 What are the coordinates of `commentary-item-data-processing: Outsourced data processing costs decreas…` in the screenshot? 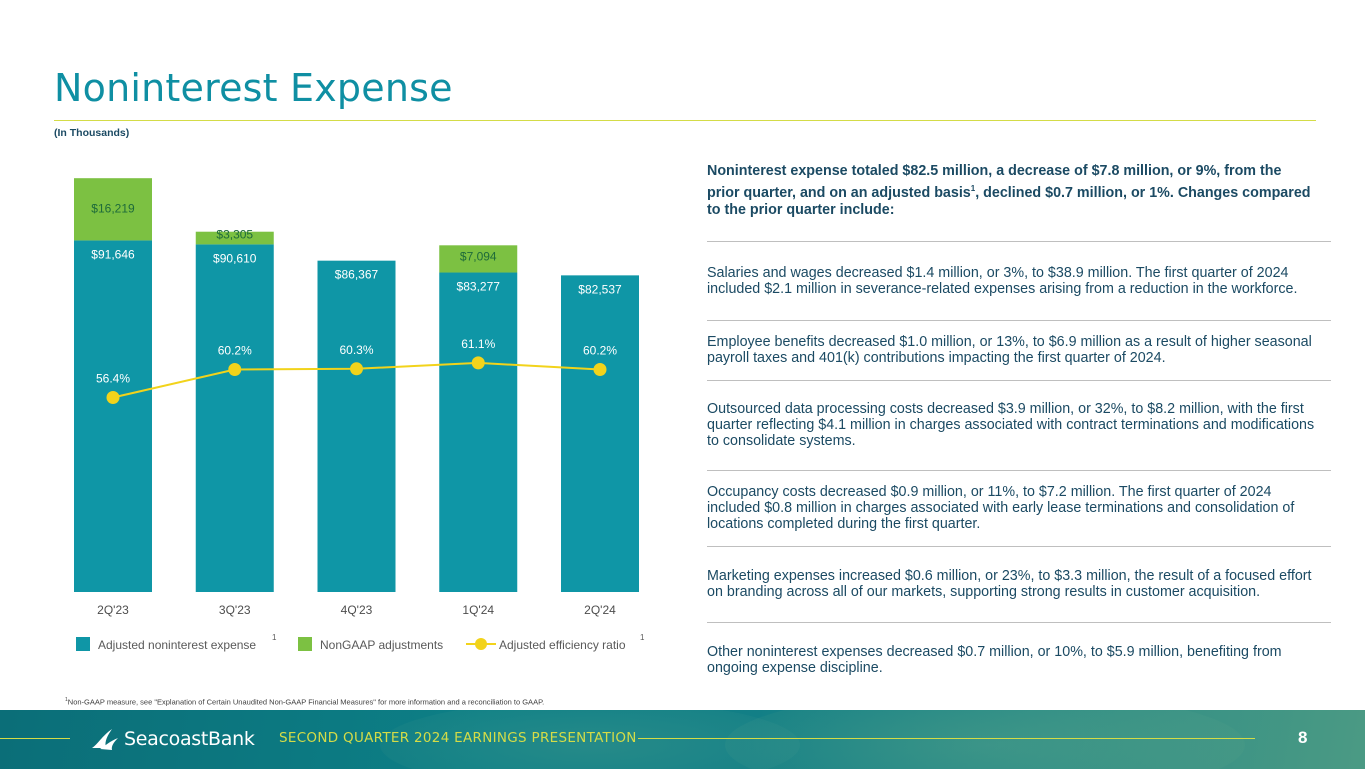 It's located at (1019, 424).